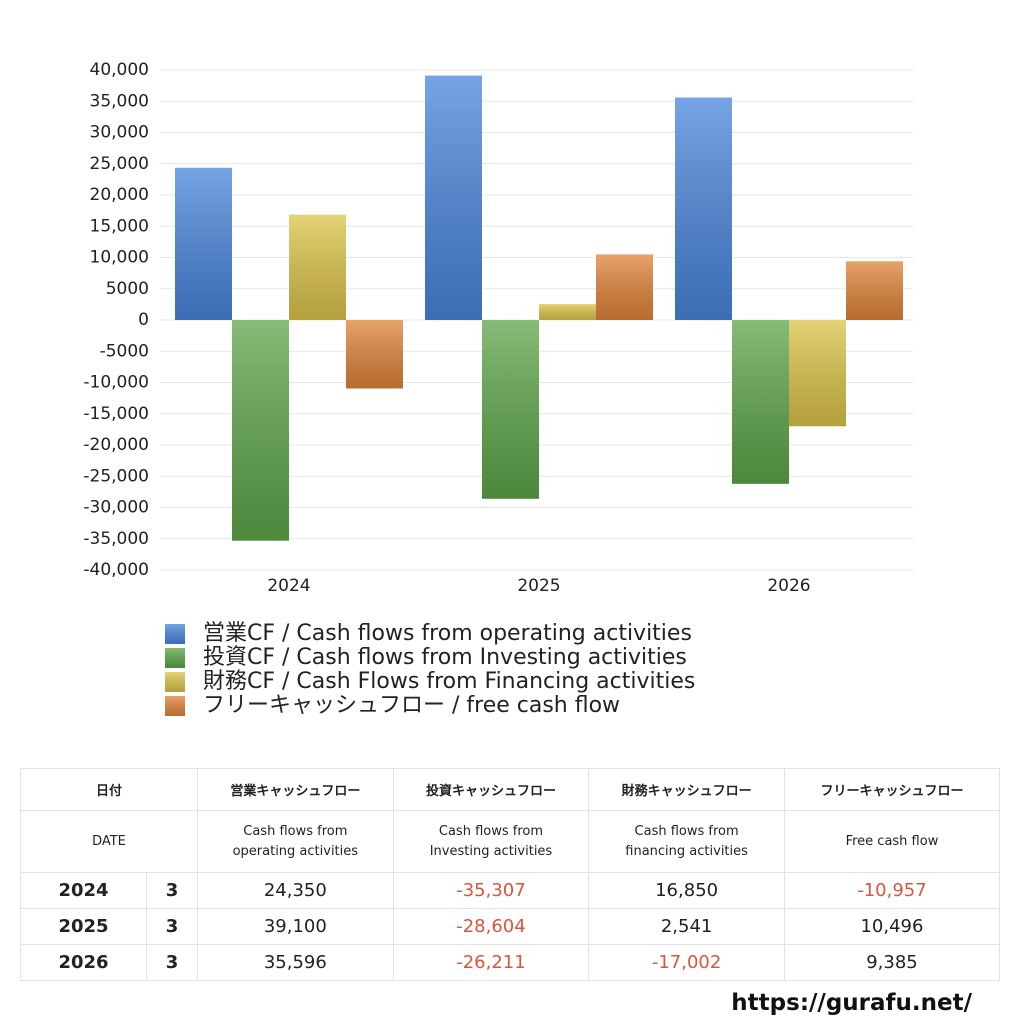 This screenshot has height=1024, width=1024. What do you see at coordinates (491, 926) in the screenshot?
I see `value-cell: -28,604` at bounding box center [491, 926].